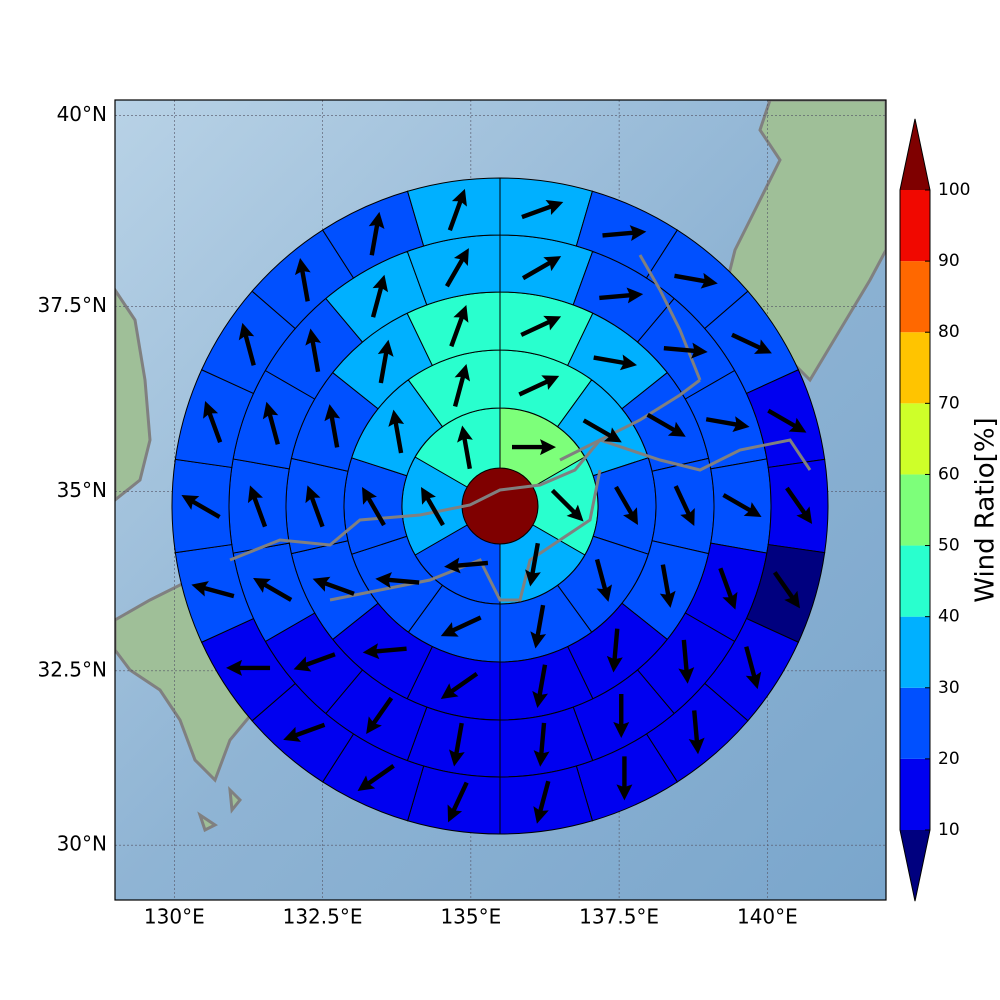  Describe the element at coordinates (915, 866) in the screenshot. I see `colorbar-under` at that location.